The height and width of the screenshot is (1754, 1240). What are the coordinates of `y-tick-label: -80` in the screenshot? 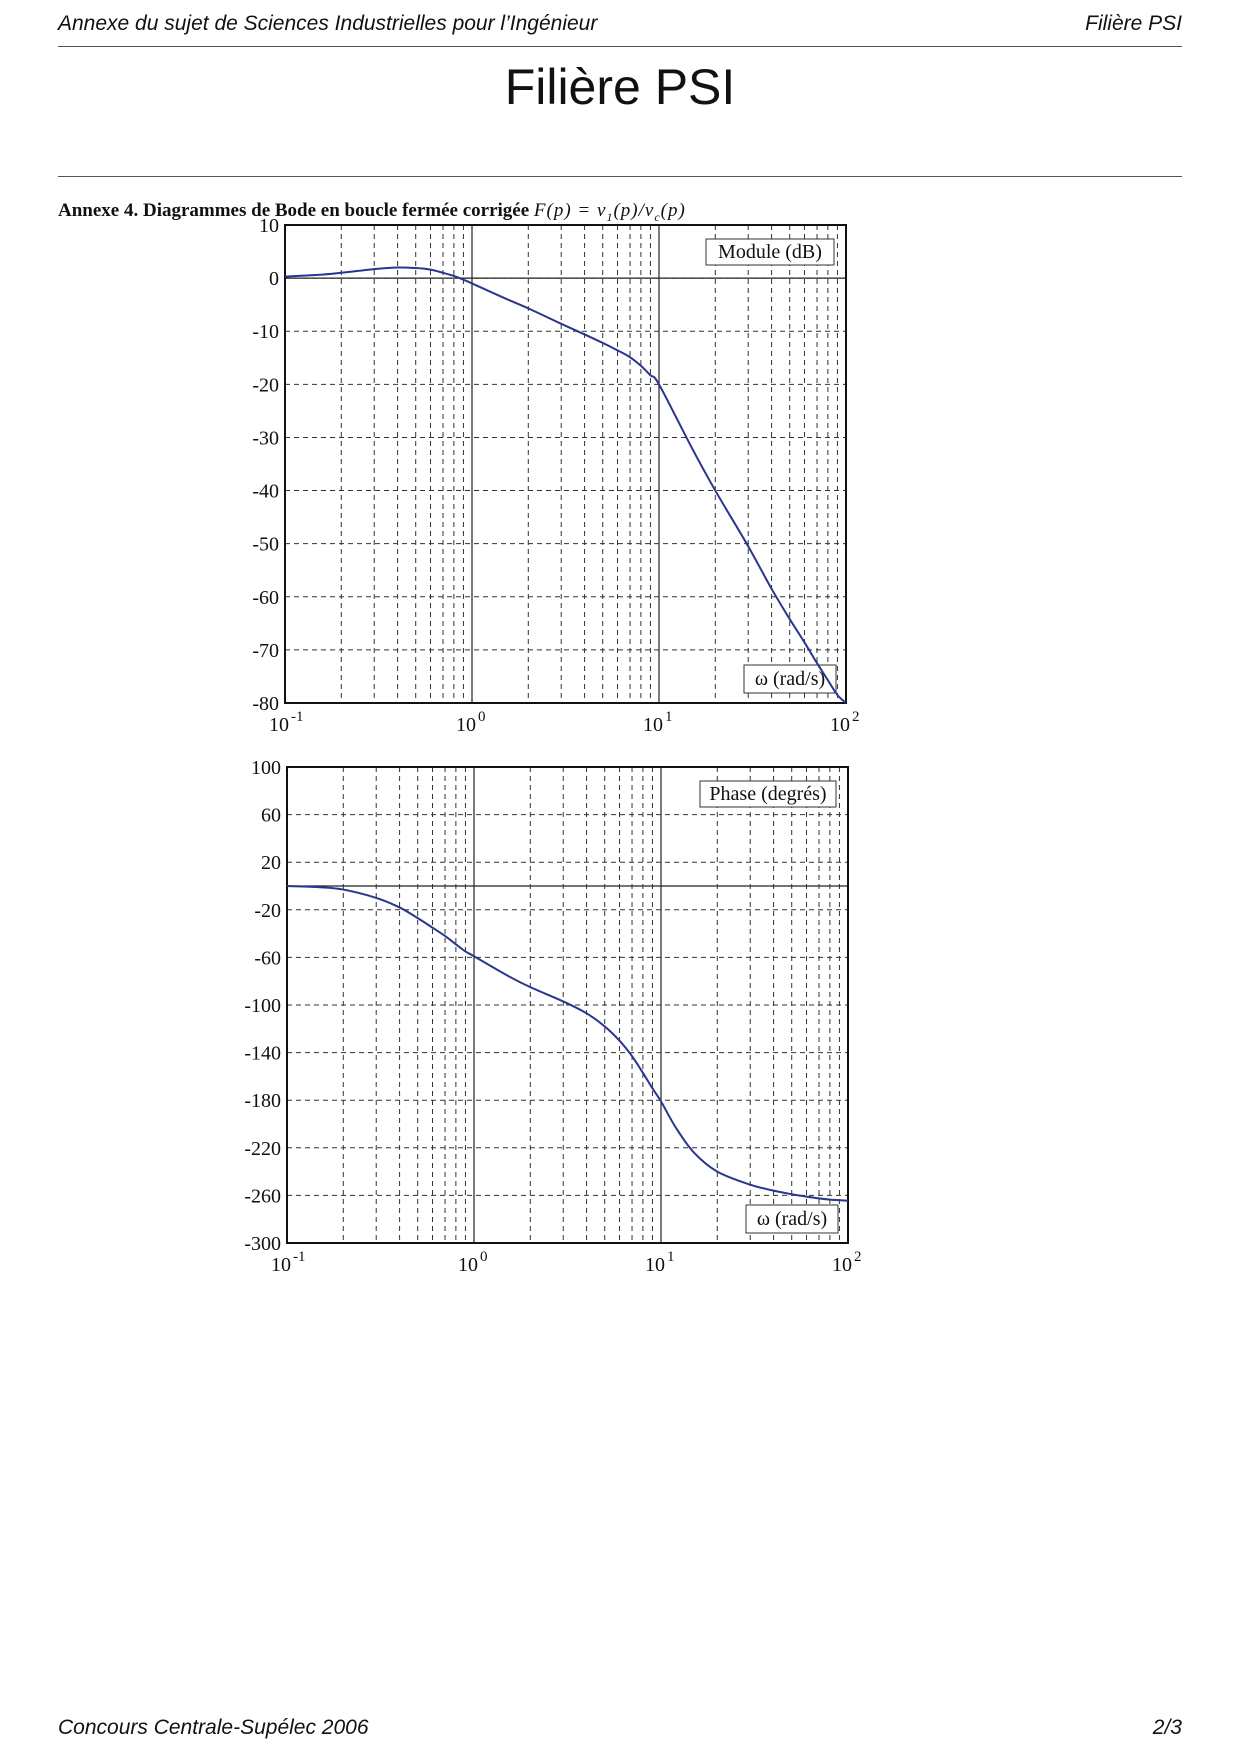 It's located at (265, 704).